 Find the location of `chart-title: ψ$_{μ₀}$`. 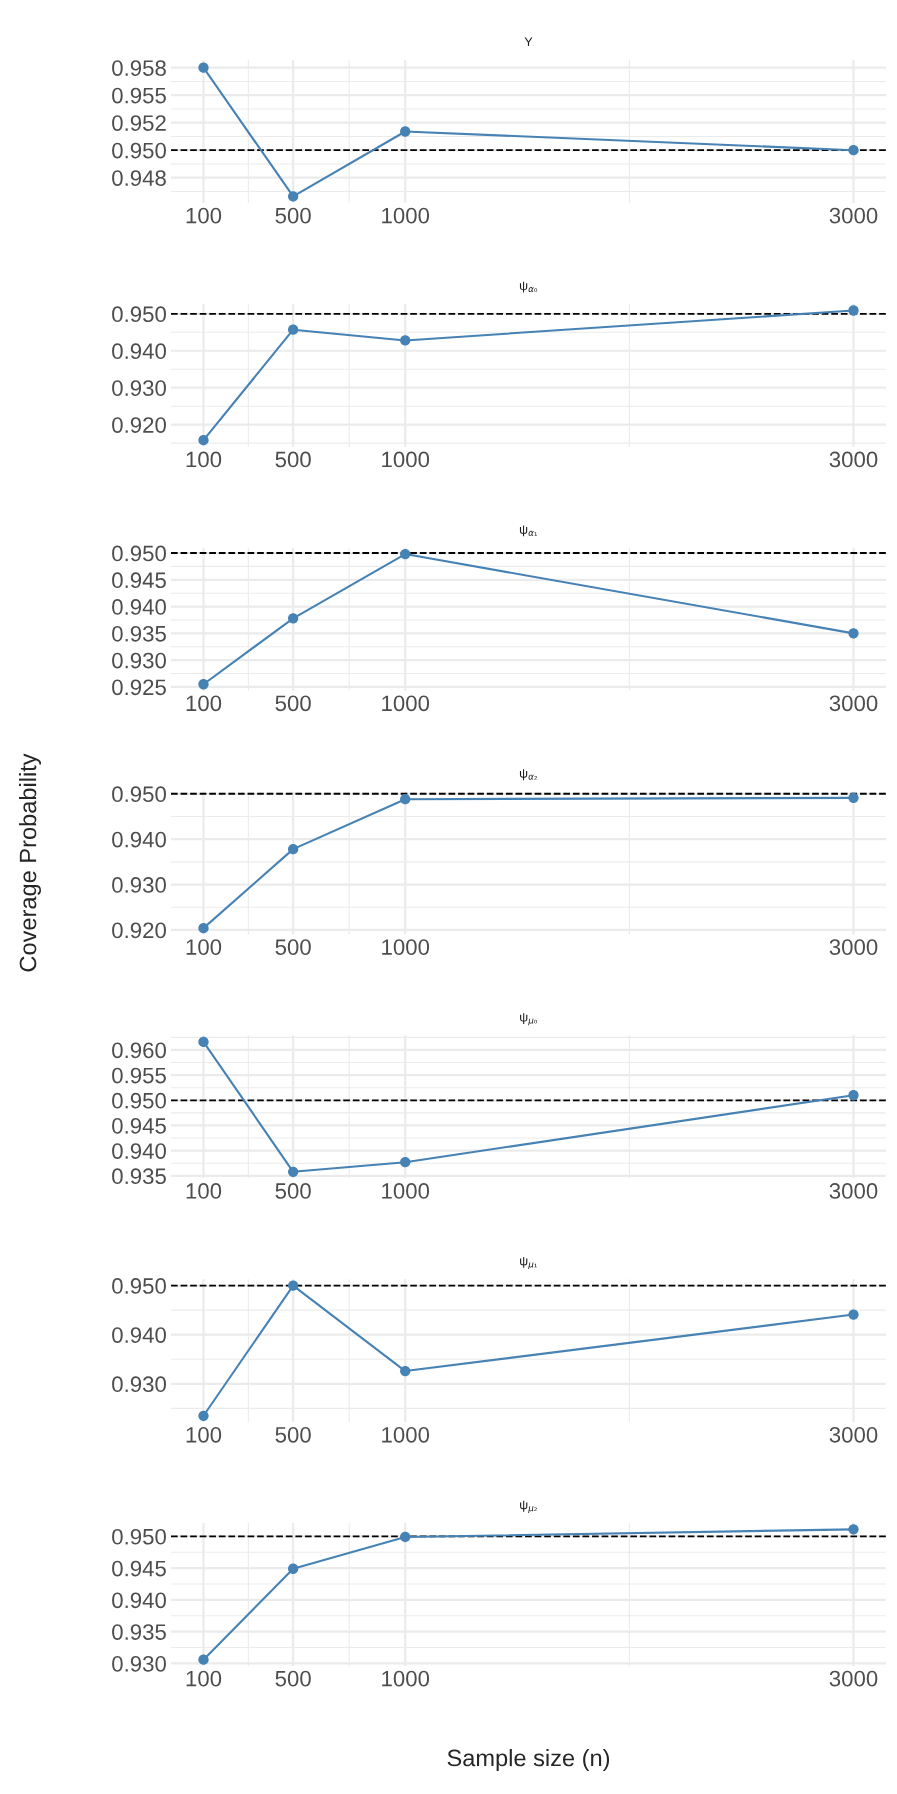

chart-title: ψ$_{μ₀}$ is located at coordinates (529, 1019).